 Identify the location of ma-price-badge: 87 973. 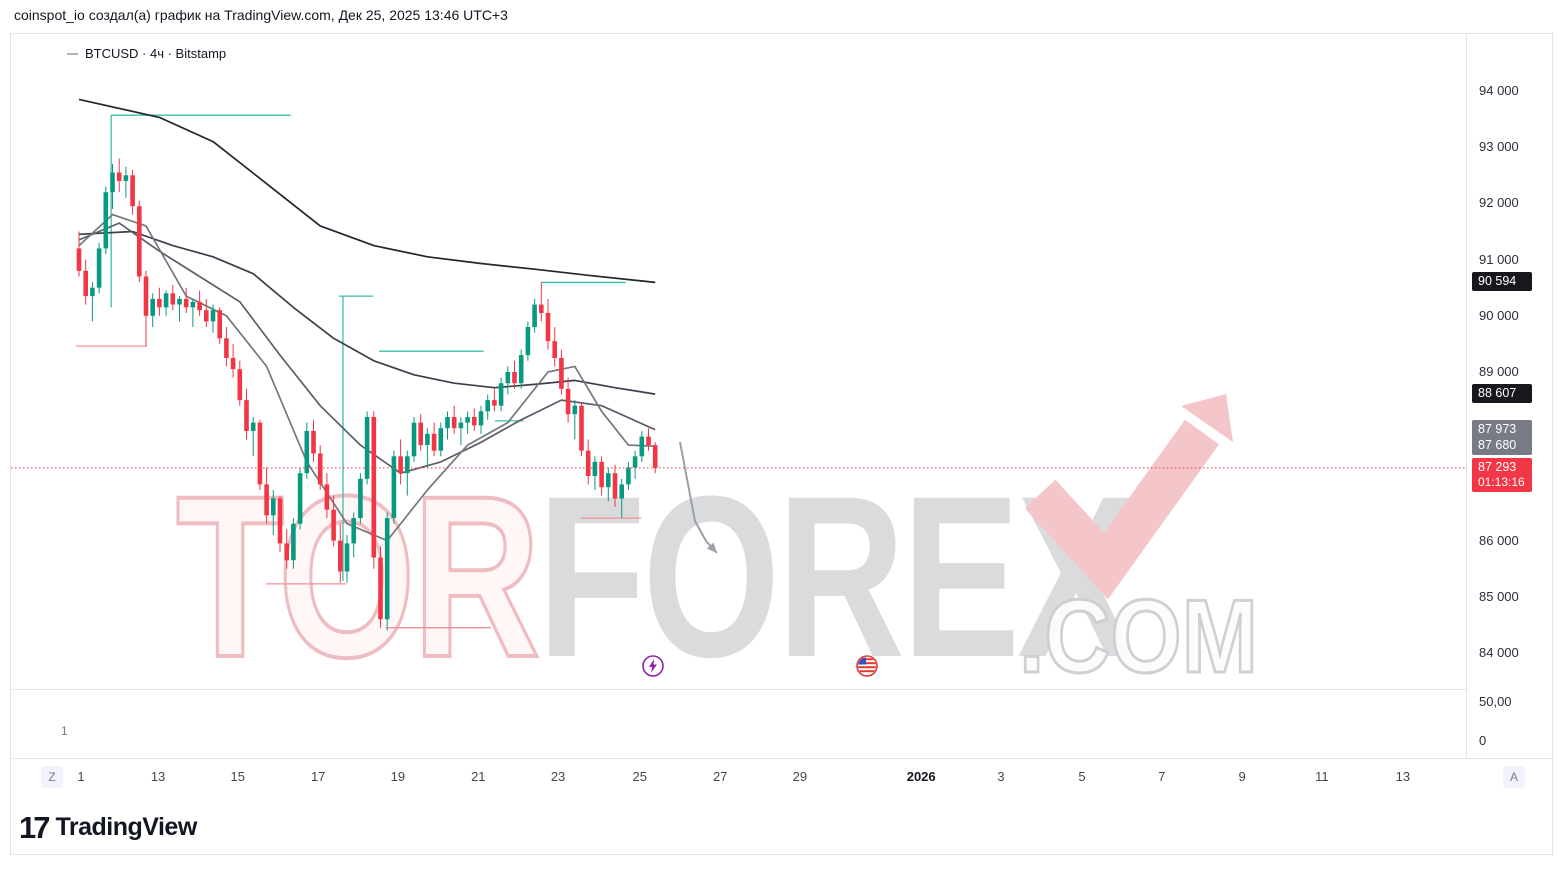
(1502, 429).